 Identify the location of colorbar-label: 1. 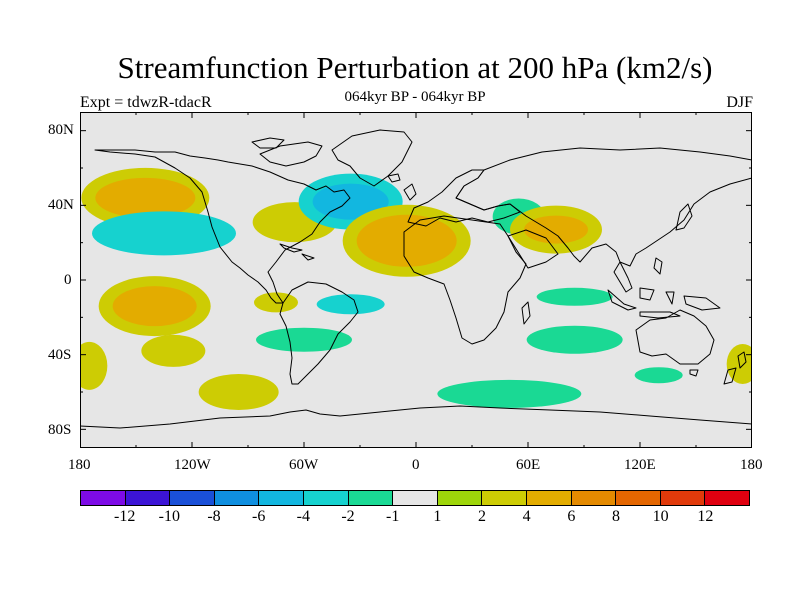
(437, 516).